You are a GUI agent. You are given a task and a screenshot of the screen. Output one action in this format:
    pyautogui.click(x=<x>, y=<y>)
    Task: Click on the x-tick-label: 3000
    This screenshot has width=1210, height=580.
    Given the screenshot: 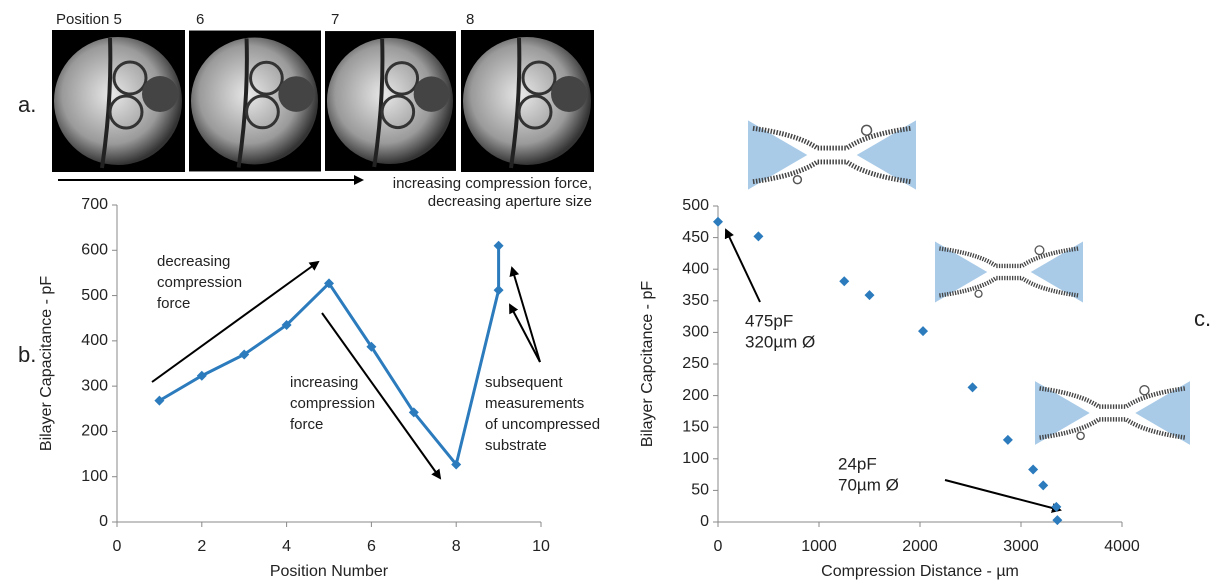 What is the action you would take?
    pyautogui.click(x=1021, y=546)
    